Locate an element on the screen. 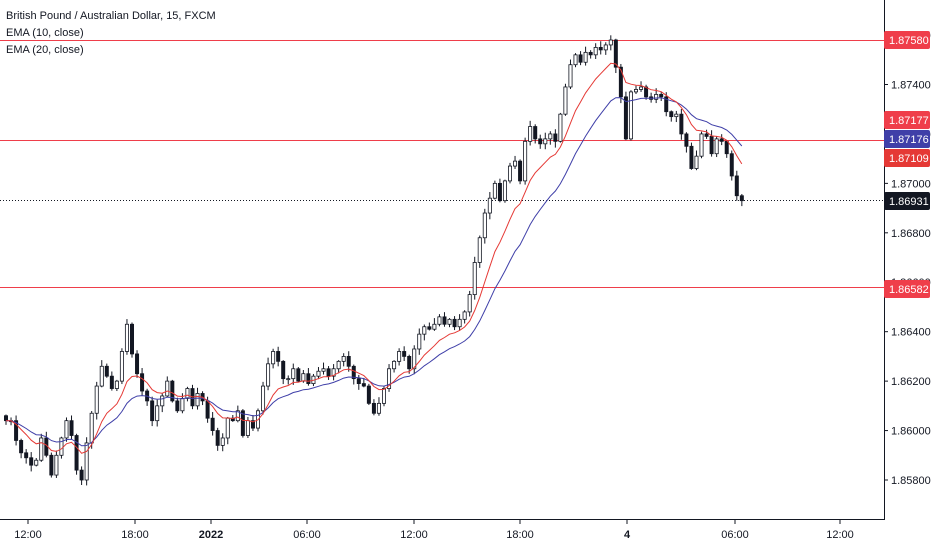 The height and width of the screenshot is (555, 932). price-tag-label: 1.87580 is located at coordinates (909, 41).